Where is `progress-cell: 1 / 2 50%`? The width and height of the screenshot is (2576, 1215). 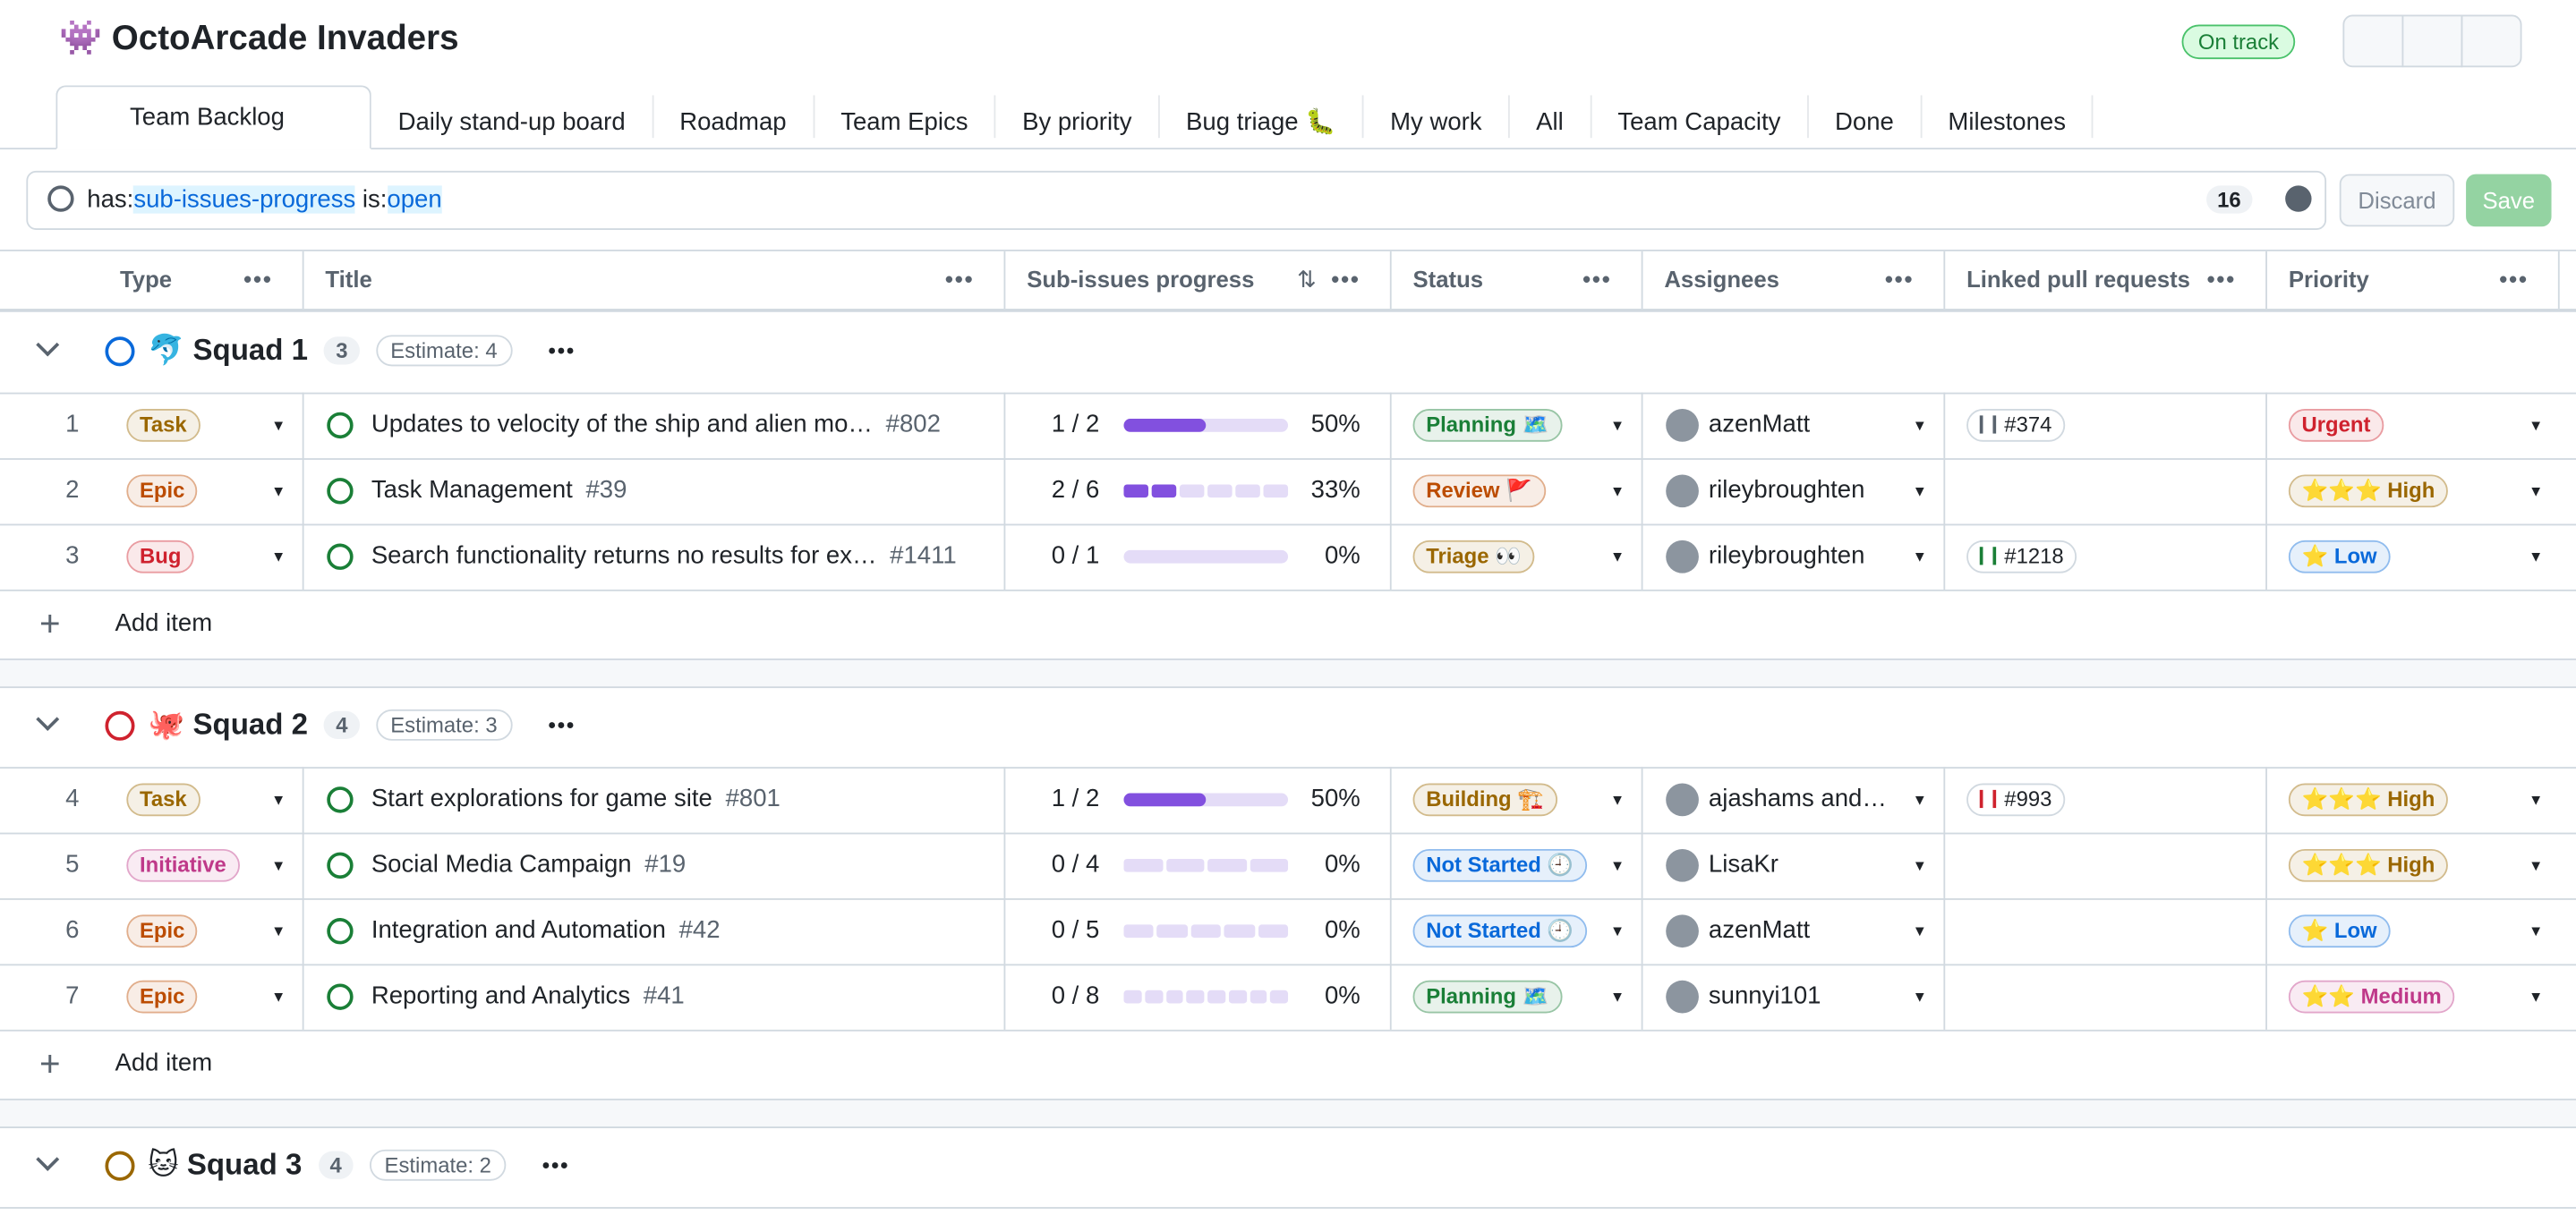
progress-cell: 1 / 2 50% is located at coordinates (1198, 426).